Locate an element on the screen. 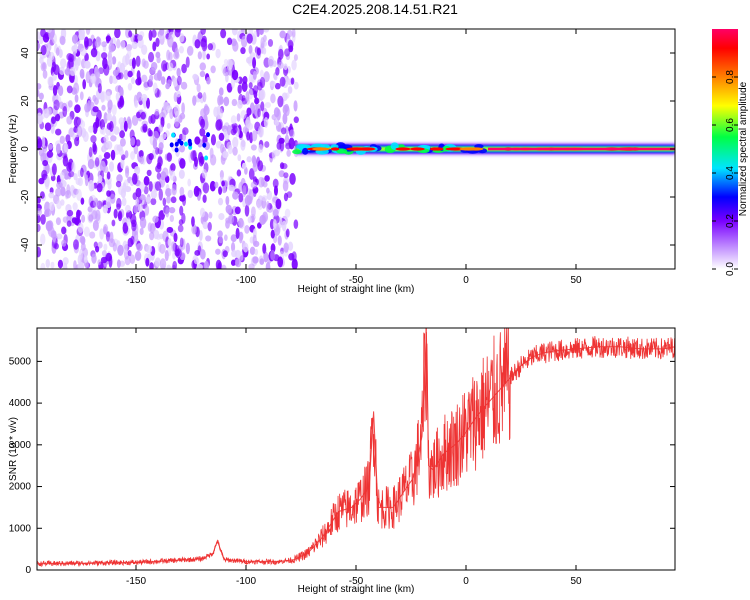 Image resolution: width=750 pixels, height=600 pixels. snr-x-axis-label: Height of straight line (km) is located at coordinates (356, 589).